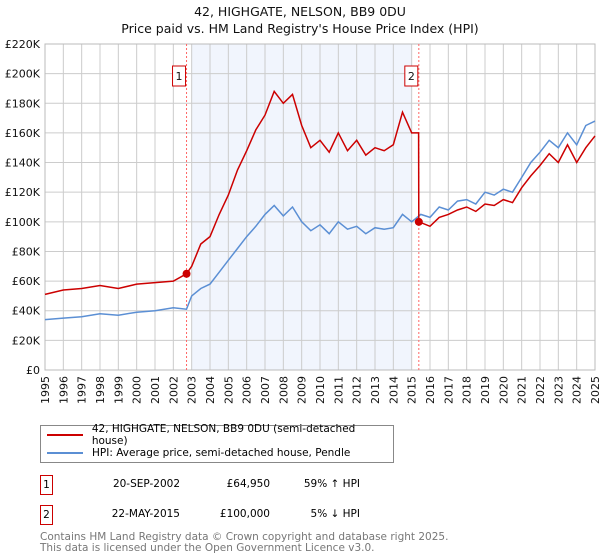  What do you see at coordinates (558, 390) in the screenshot?
I see `x-tick-label: 2023` at bounding box center [558, 390].